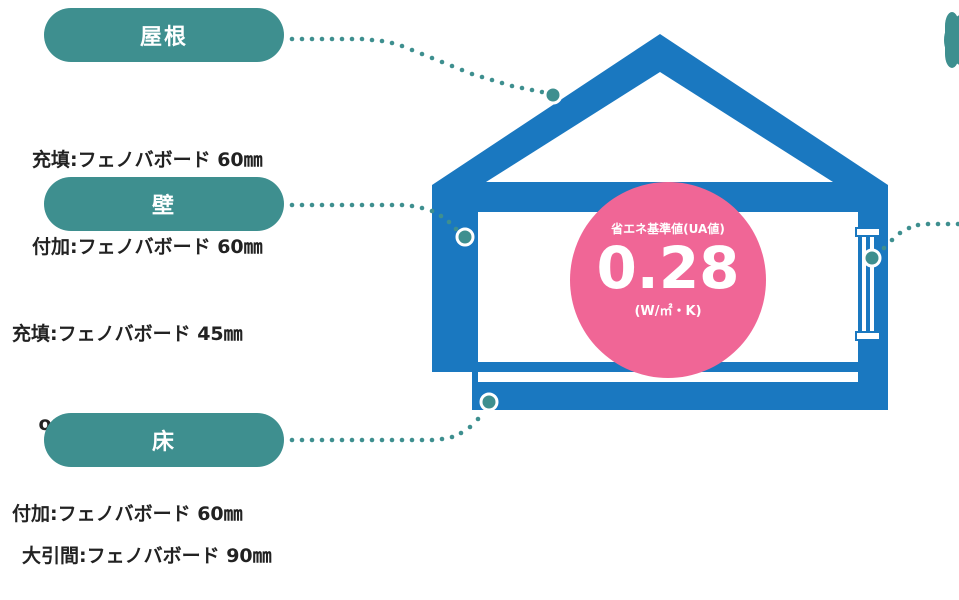  Describe the element at coordinates (147, 160) in the screenshot. I see `roof-spec-line-1: 充填:フェノバボード 60㎜` at that location.